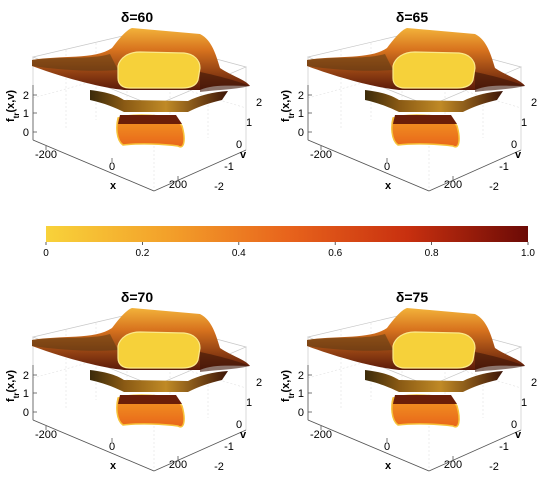 This screenshot has height=486, width=550. What do you see at coordinates (287, 234) in the screenshot?
I see `colorbar-gradient` at bounding box center [287, 234].